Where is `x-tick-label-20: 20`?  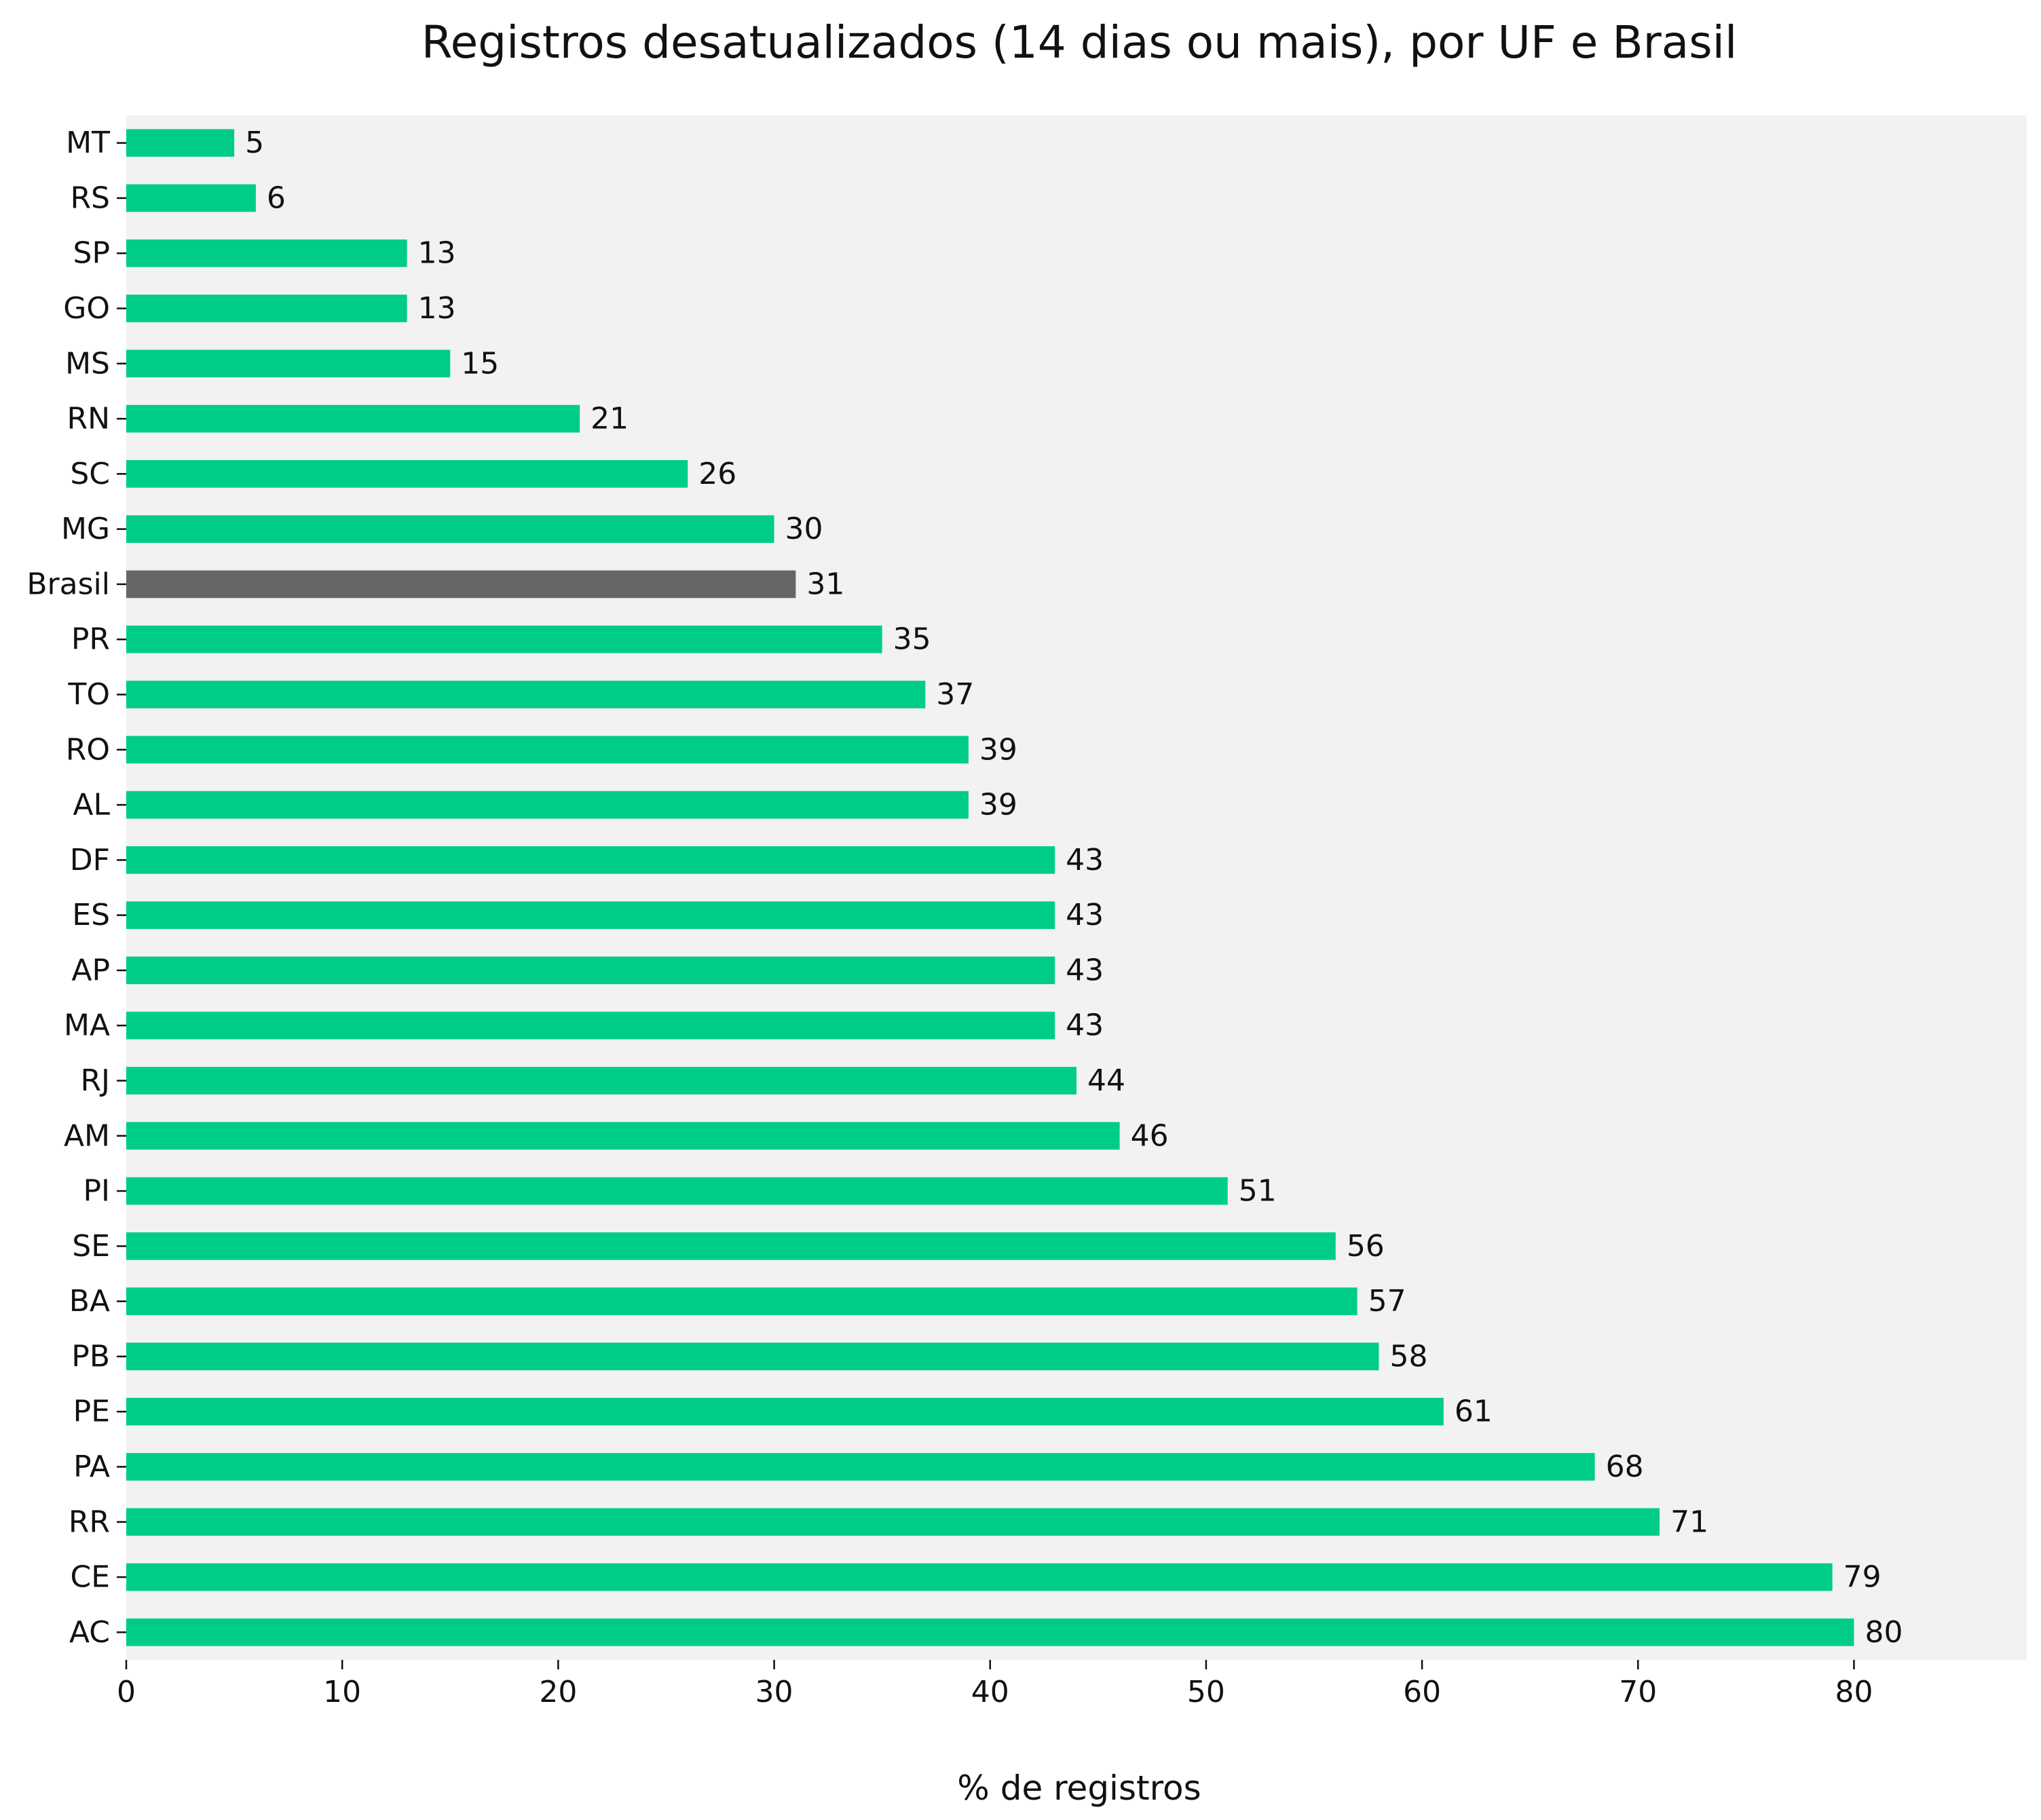
x-tick-label-20: 20 is located at coordinates (558, 1692).